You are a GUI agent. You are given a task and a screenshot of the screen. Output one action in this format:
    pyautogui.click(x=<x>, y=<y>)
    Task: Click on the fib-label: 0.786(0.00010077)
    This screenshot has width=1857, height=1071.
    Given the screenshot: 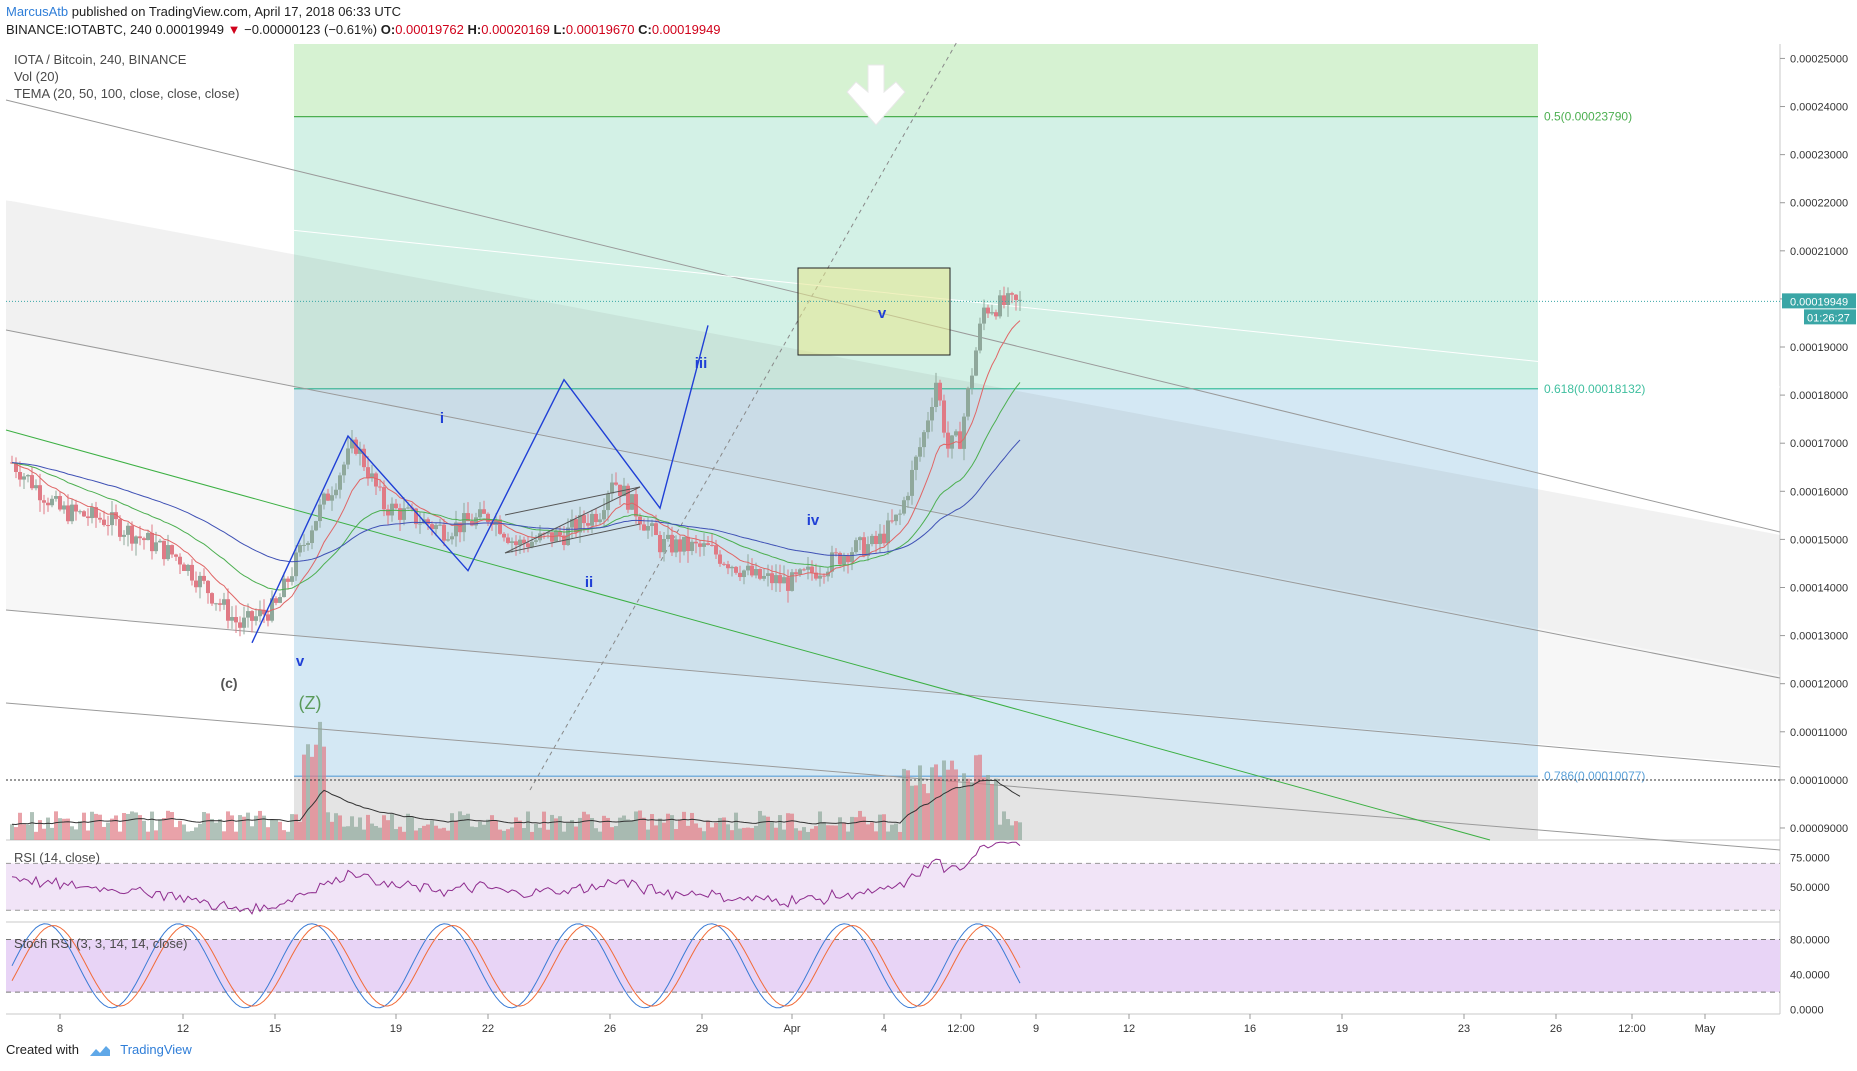 What is the action you would take?
    pyautogui.click(x=1594, y=776)
    